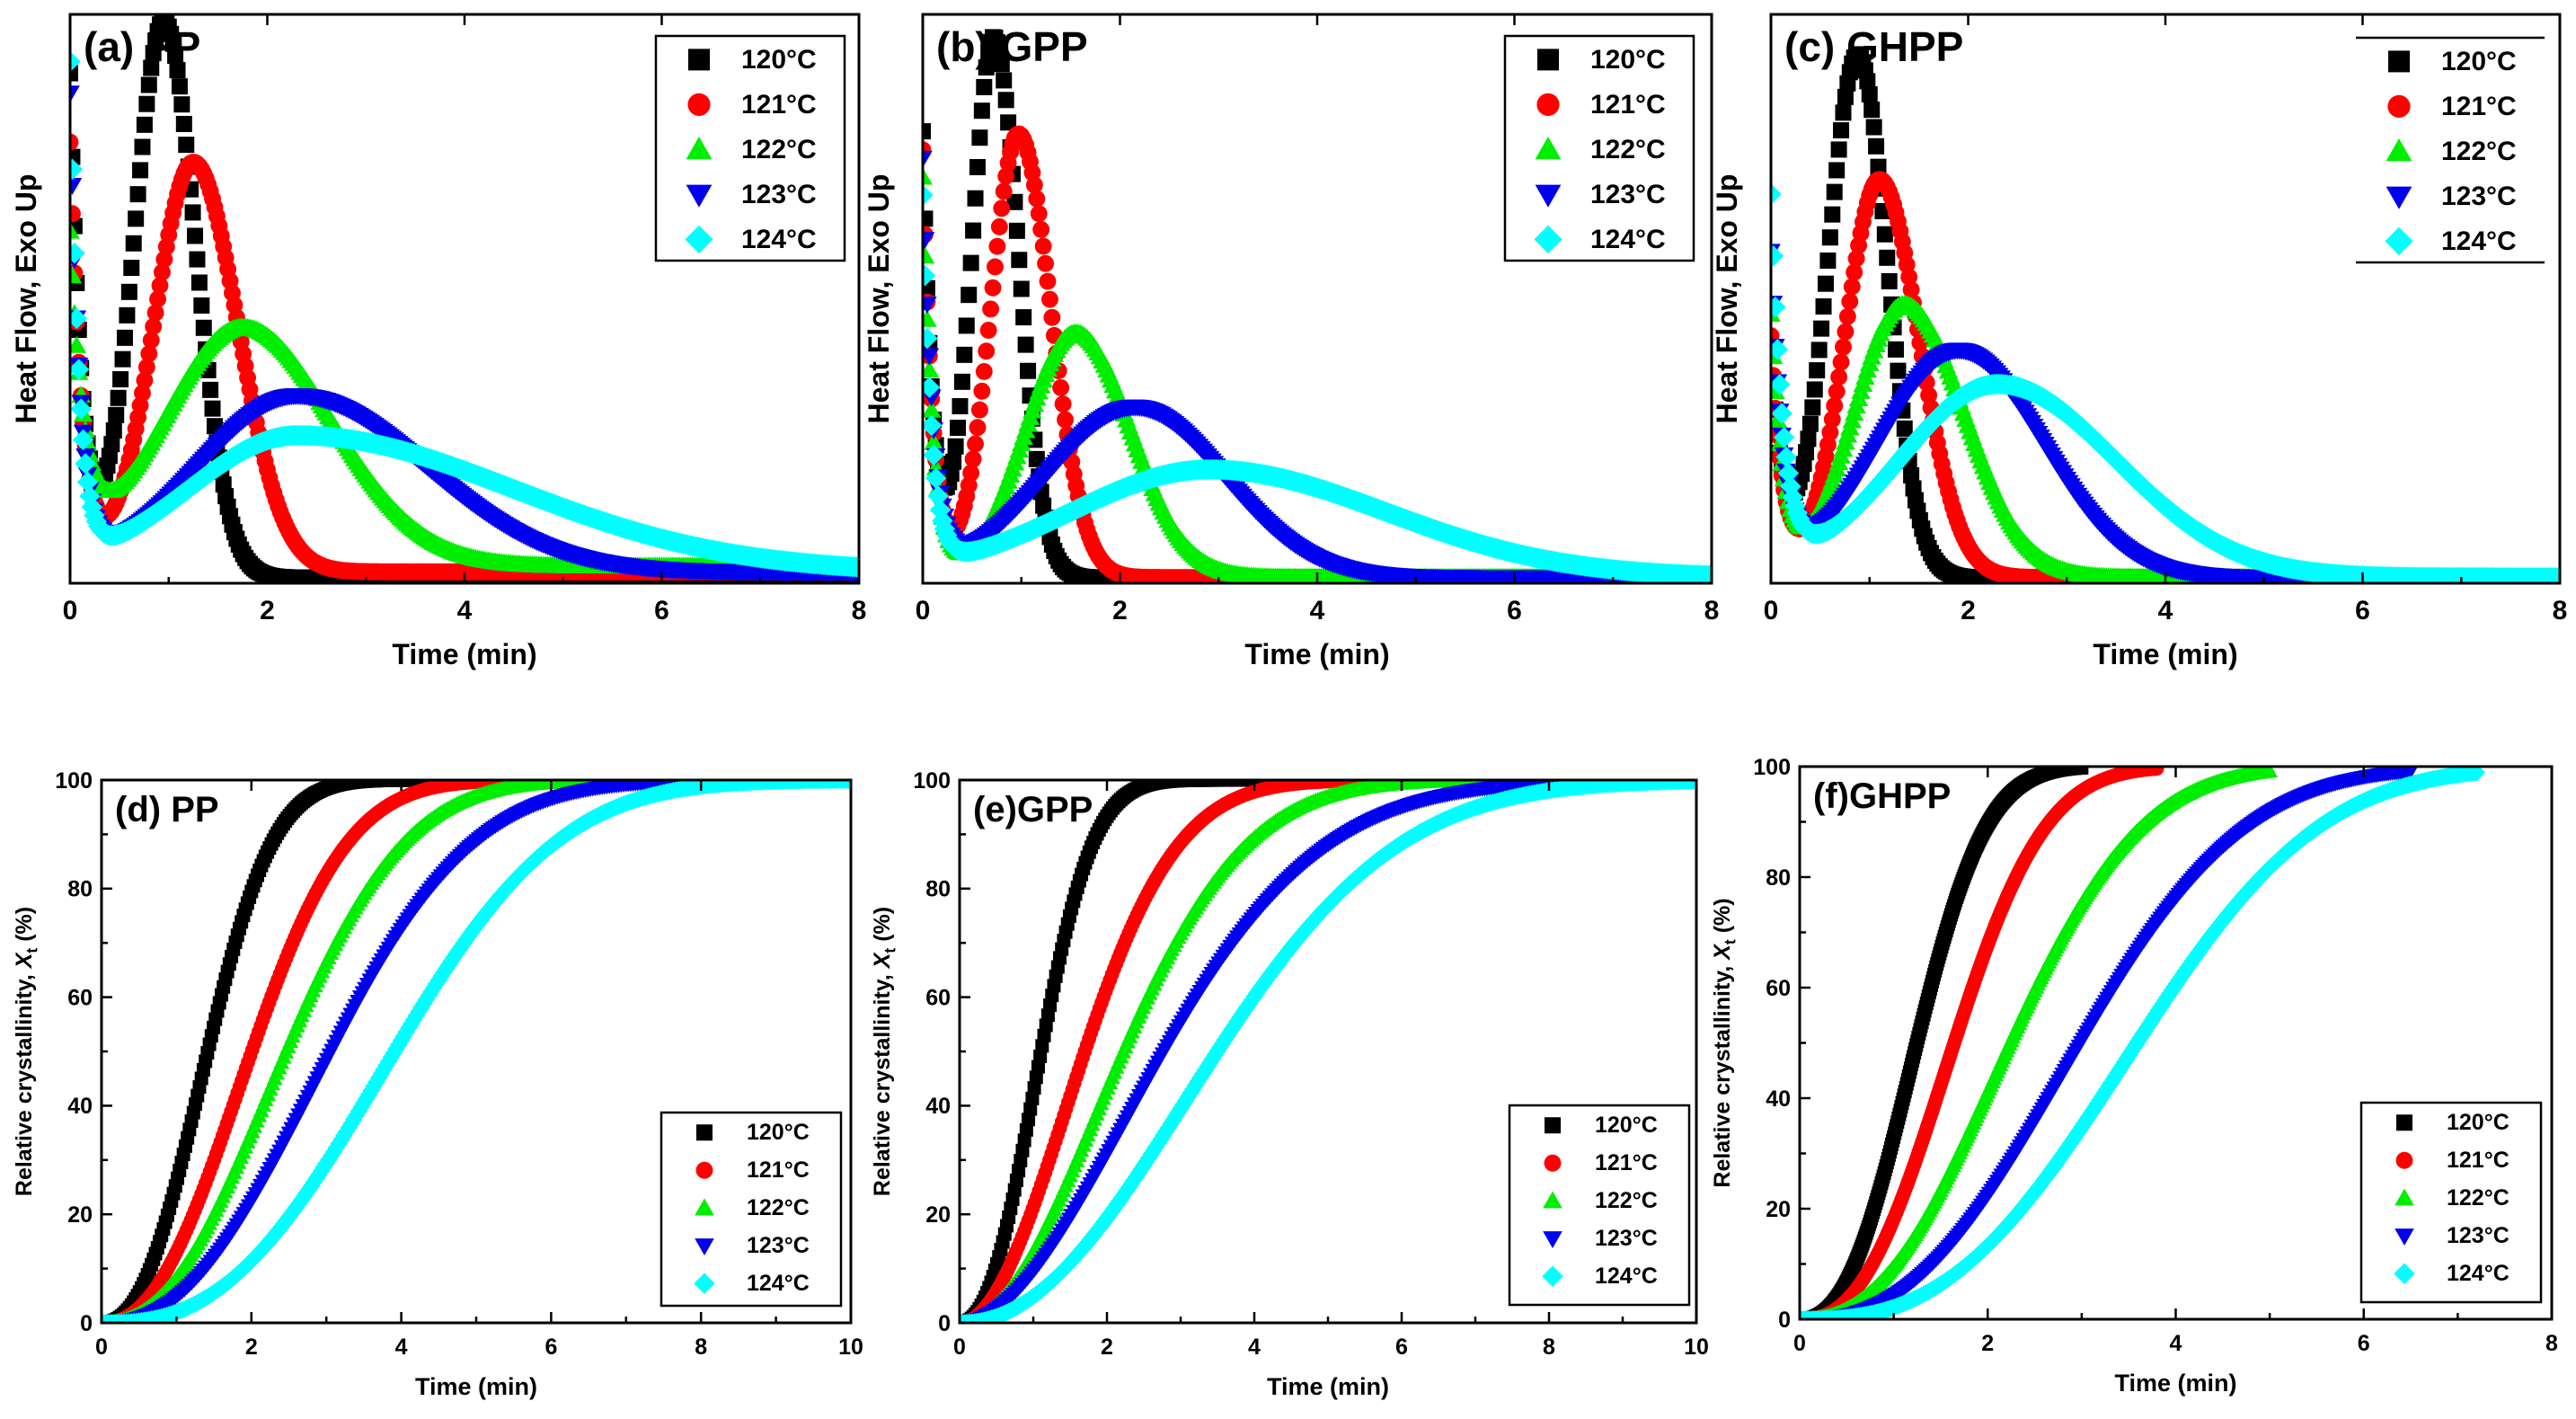 The width and height of the screenshot is (2576, 1419). I want to click on x-tick-label: 6, so click(661, 610).